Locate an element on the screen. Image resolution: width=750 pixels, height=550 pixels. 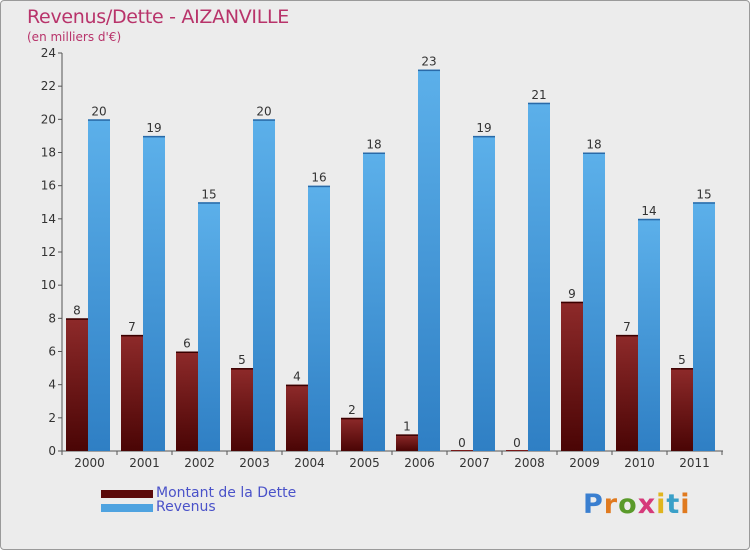
x-tick-label: 2008 is located at coordinates (529, 463).